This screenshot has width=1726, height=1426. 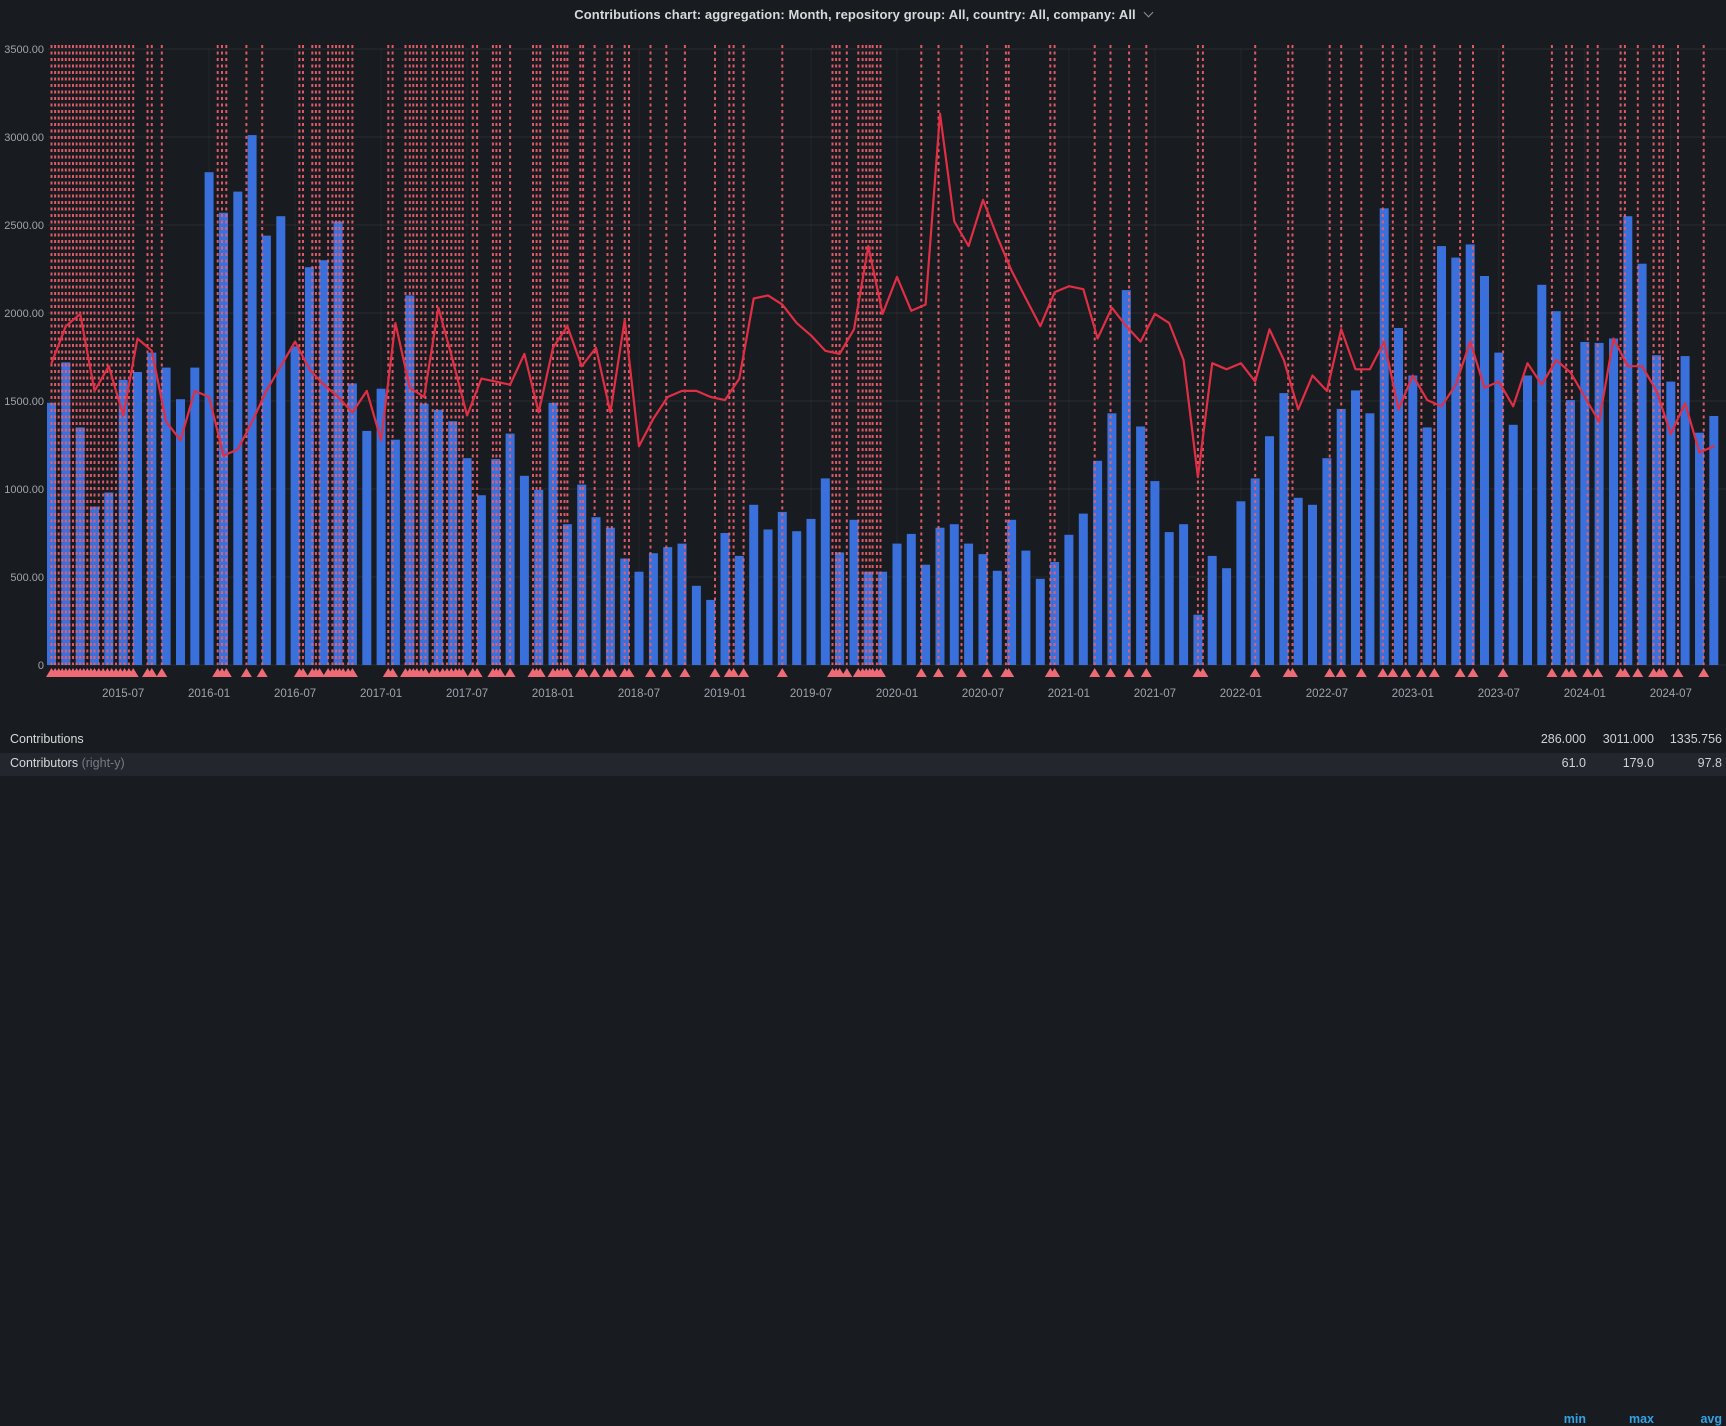 What do you see at coordinates (1574, 1419) in the screenshot?
I see `legend-header-min: min` at bounding box center [1574, 1419].